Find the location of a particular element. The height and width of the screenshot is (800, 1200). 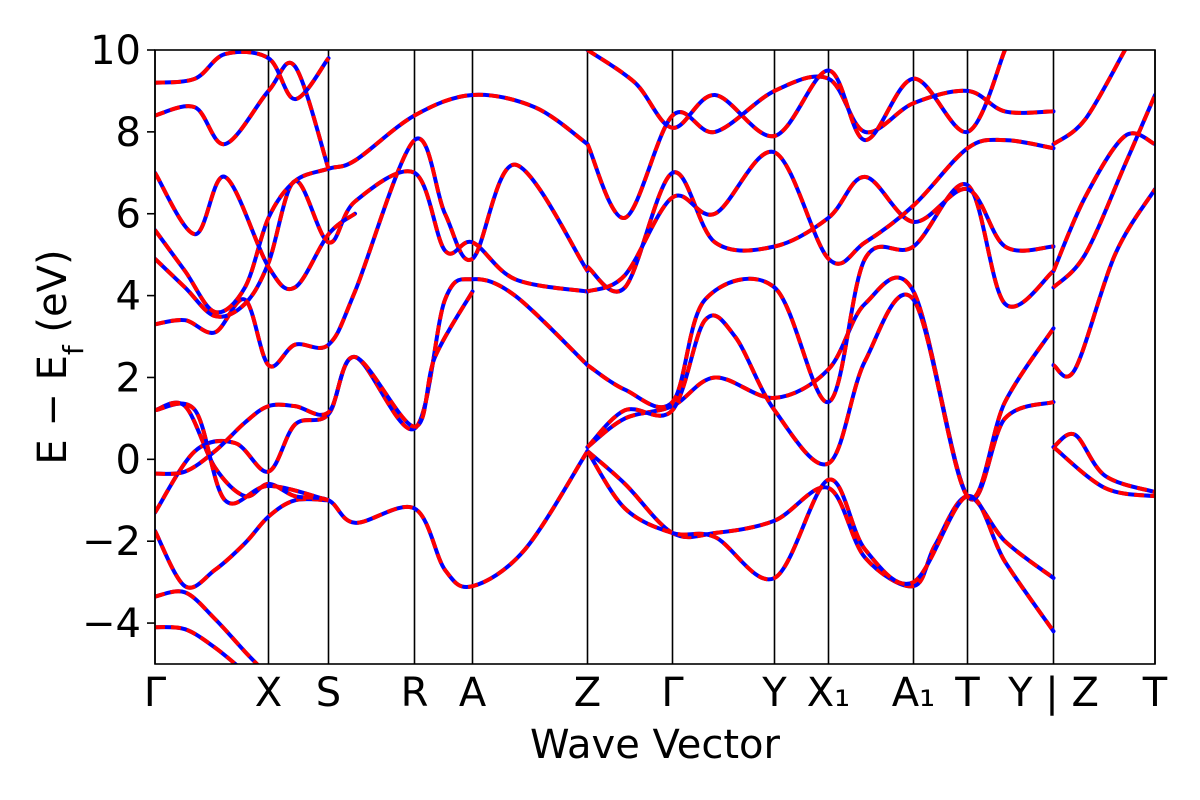

y-tick-label: −2 is located at coordinates (111, 542).